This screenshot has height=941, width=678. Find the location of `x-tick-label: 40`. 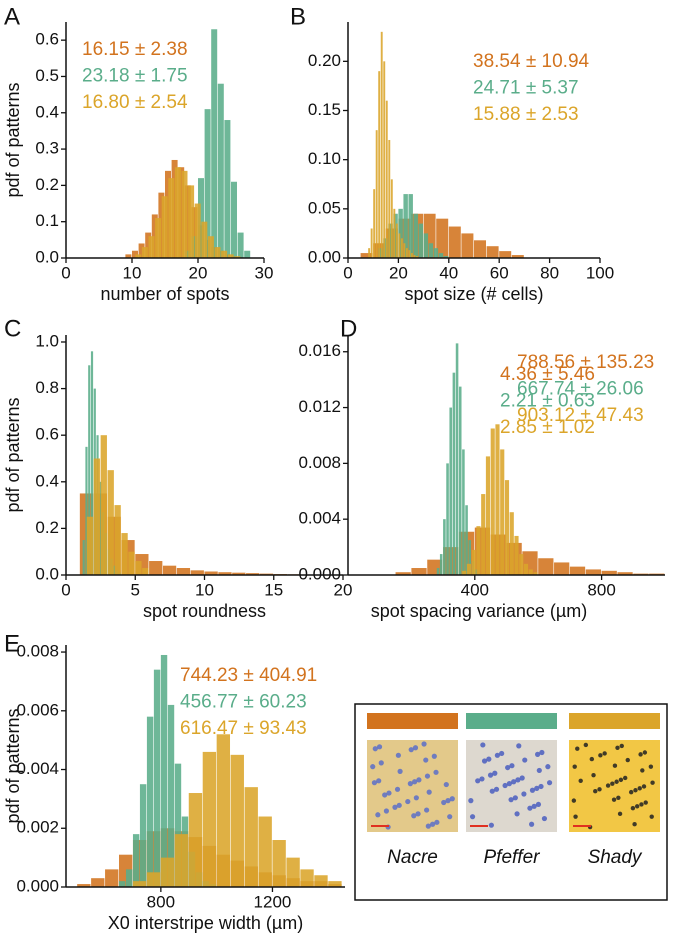

x-tick-label: 40 is located at coordinates (448, 272).